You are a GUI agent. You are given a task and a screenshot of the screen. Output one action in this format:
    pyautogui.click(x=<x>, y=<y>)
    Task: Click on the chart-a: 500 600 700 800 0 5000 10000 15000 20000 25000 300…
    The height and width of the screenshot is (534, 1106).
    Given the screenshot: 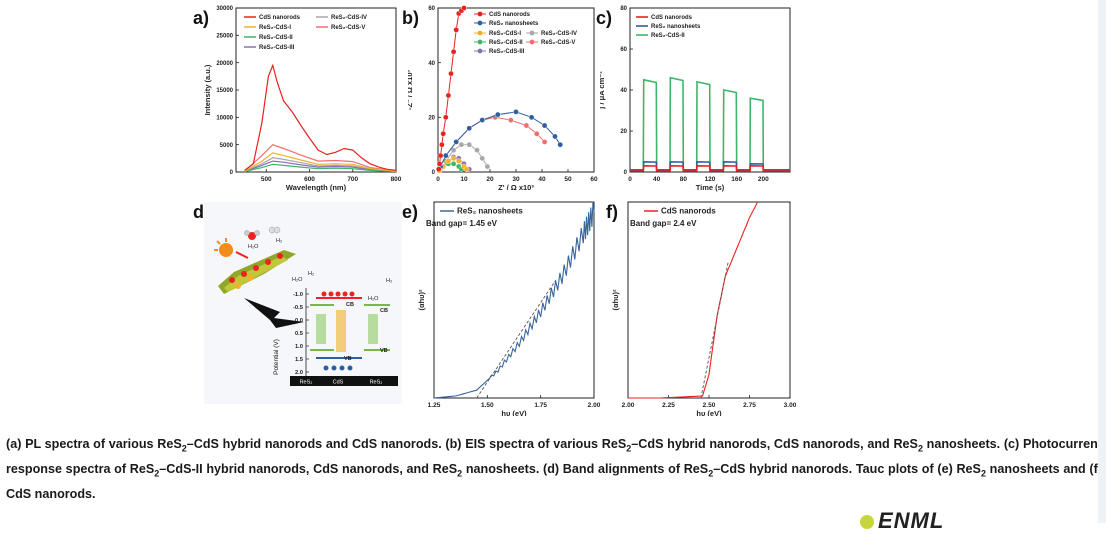 What is the action you would take?
    pyautogui.click(x=302, y=99)
    